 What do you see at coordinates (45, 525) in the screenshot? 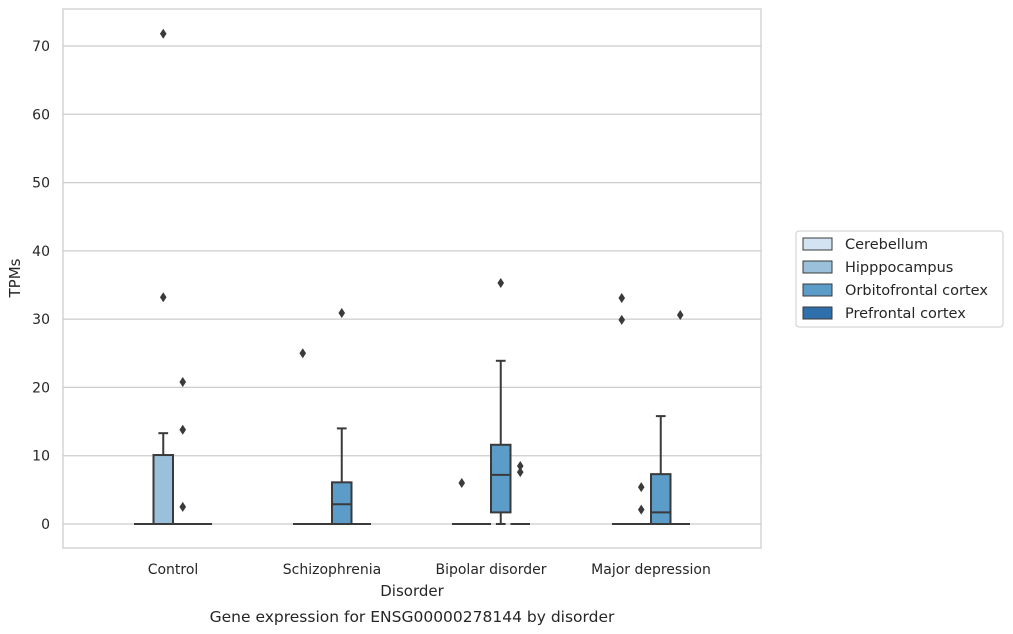
I see `y-tick-label: 0` at bounding box center [45, 525].